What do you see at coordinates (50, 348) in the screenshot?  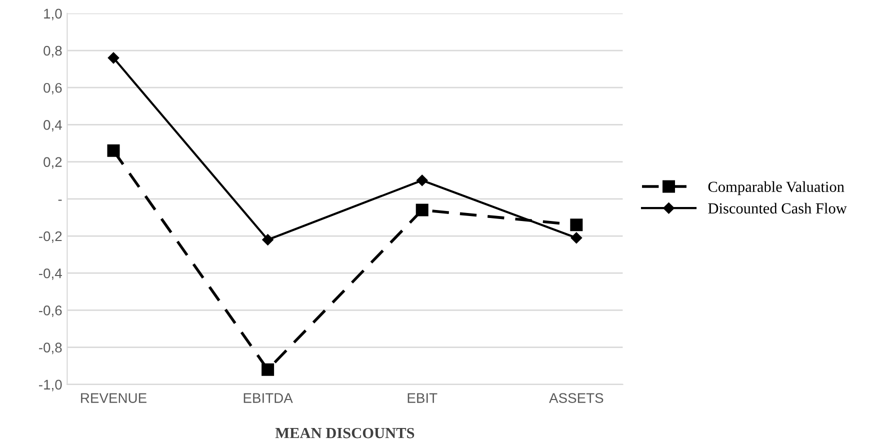 I see `y-tick-label: -0,8` at bounding box center [50, 348].